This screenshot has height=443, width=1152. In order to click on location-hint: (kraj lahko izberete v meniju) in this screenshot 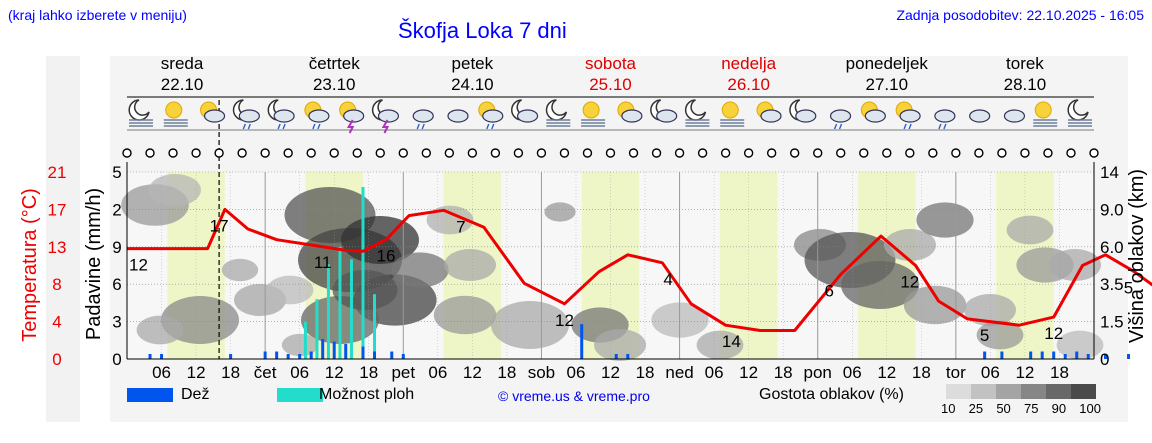, I will do `click(97, 15)`.